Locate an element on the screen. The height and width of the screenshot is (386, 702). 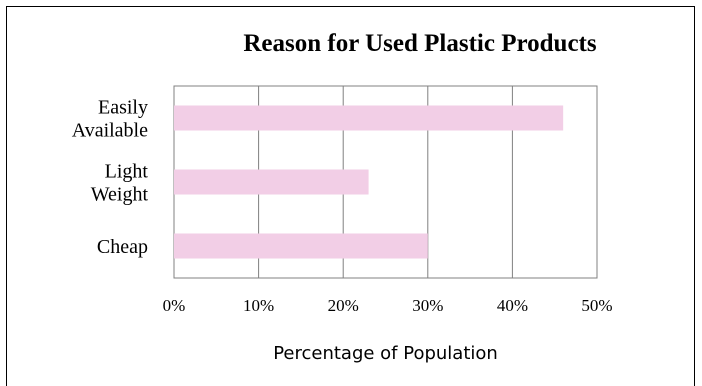
x-tick-label: 0% is located at coordinates (174, 305).